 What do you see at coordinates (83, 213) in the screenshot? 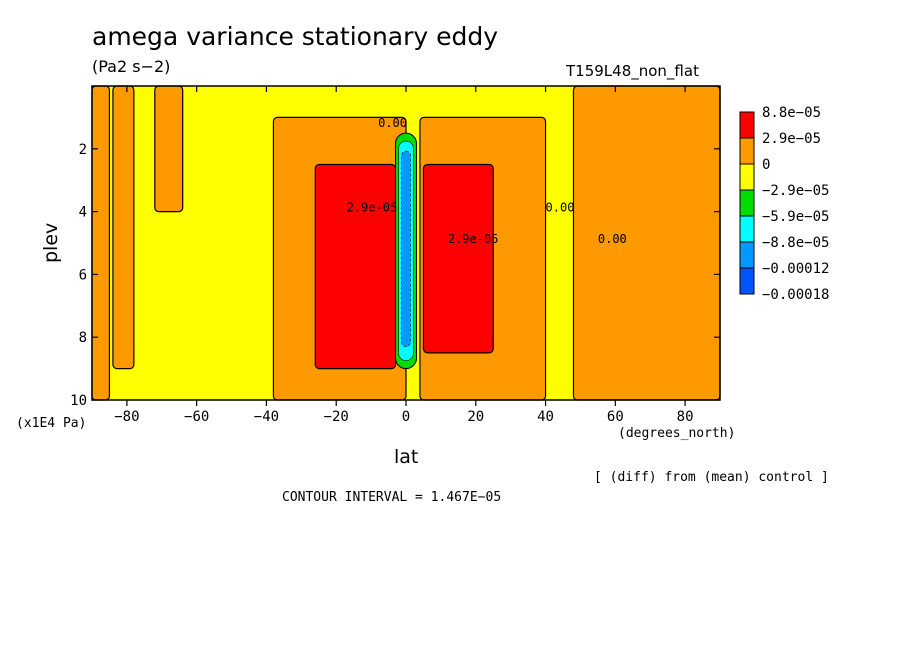
I see `y-tick-label: 4` at bounding box center [83, 213].